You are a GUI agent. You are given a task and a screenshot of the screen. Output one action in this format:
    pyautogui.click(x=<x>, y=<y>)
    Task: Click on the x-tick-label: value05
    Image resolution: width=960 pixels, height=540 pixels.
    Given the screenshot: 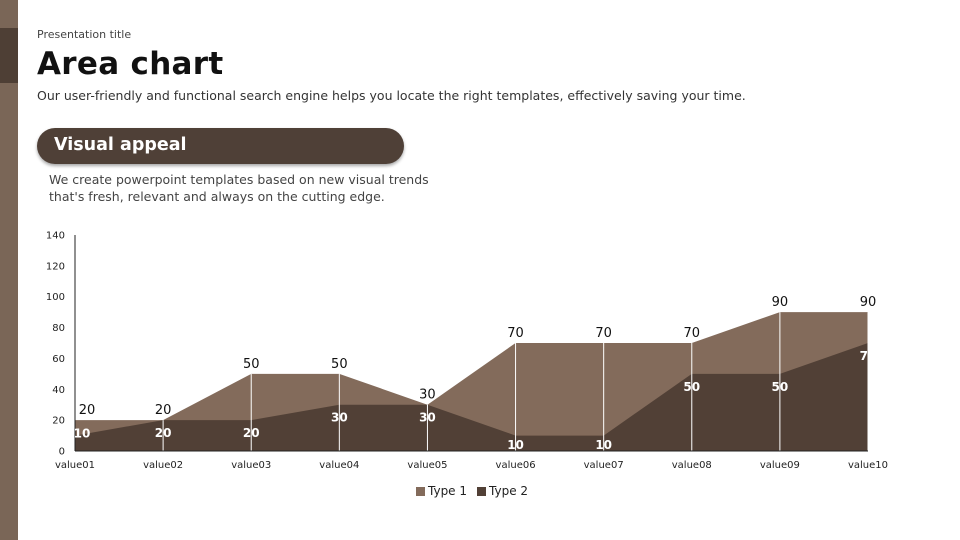 What is the action you would take?
    pyautogui.click(x=427, y=465)
    